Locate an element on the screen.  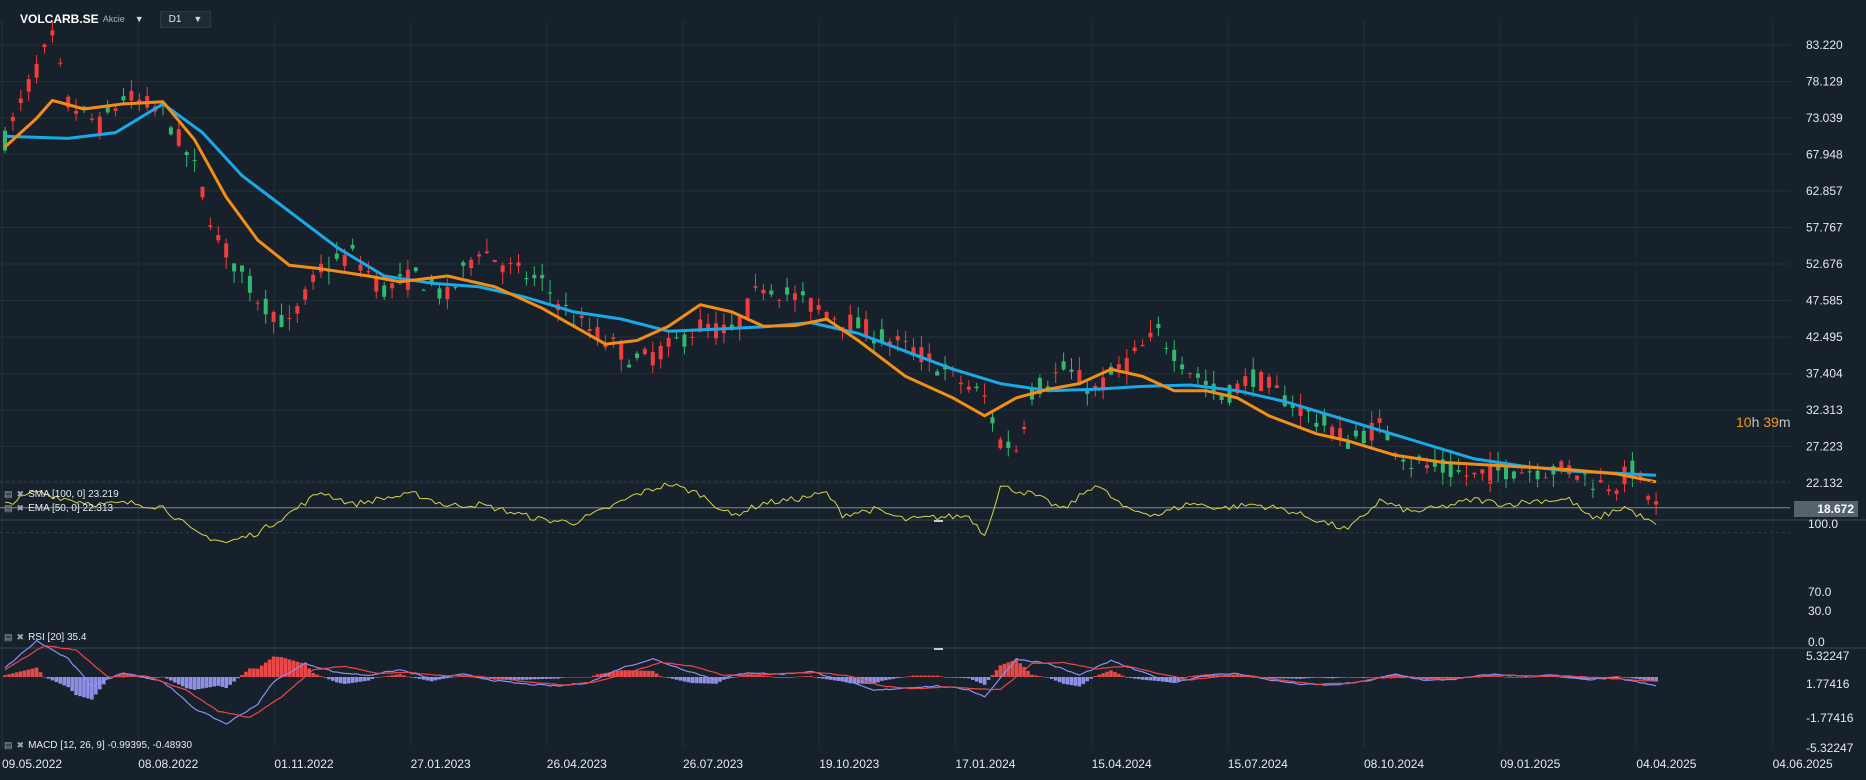
timeframe-selector: D1 ▼ is located at coordinates (185, 19).